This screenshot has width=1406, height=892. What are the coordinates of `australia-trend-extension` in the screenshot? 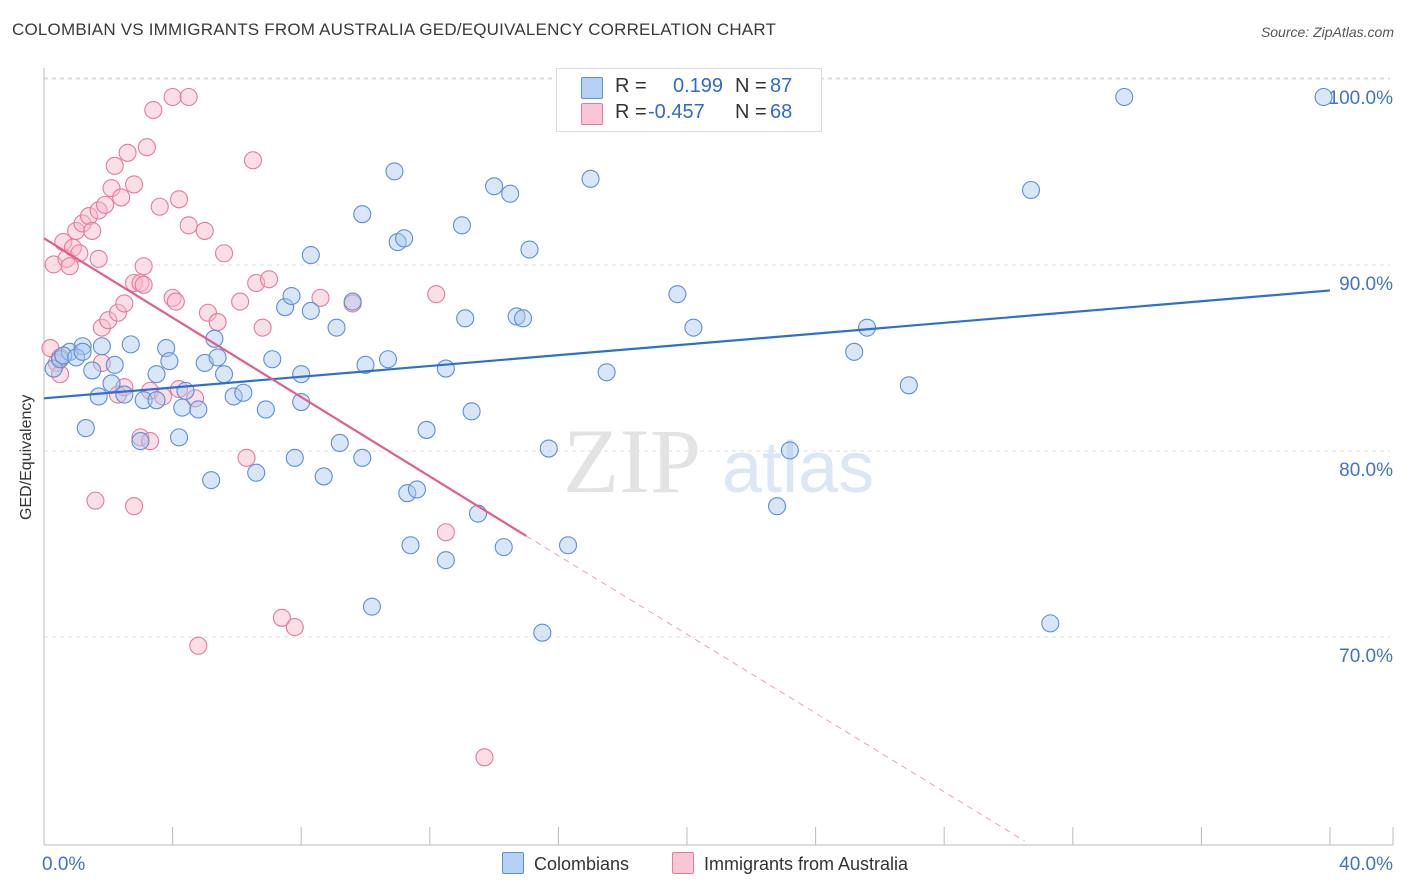 It's located at (775, 688).